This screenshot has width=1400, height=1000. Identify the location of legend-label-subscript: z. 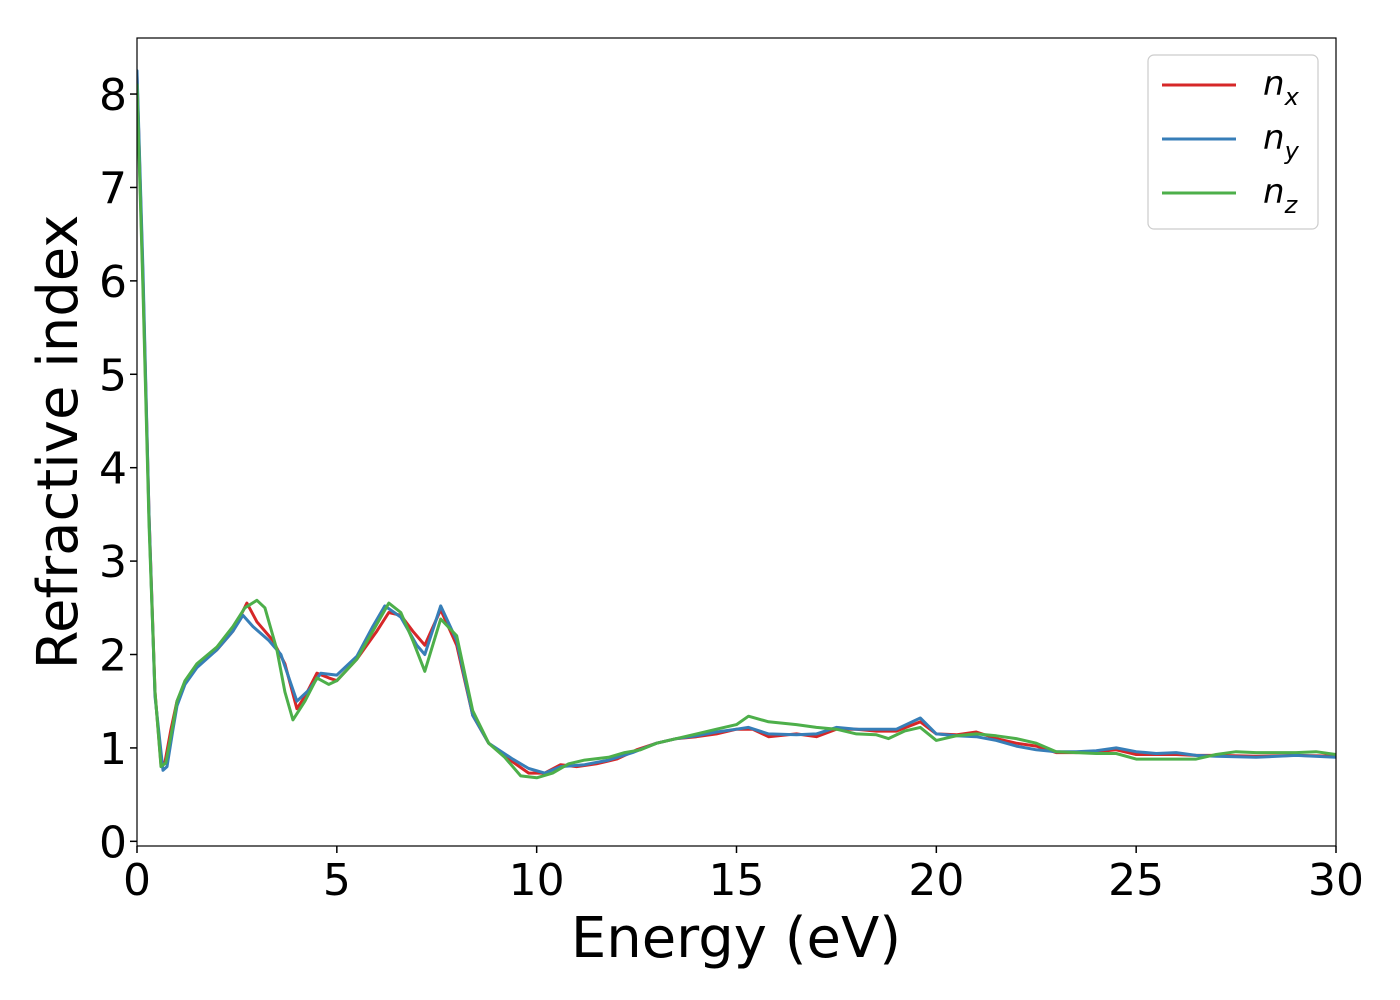
(1291, 205).